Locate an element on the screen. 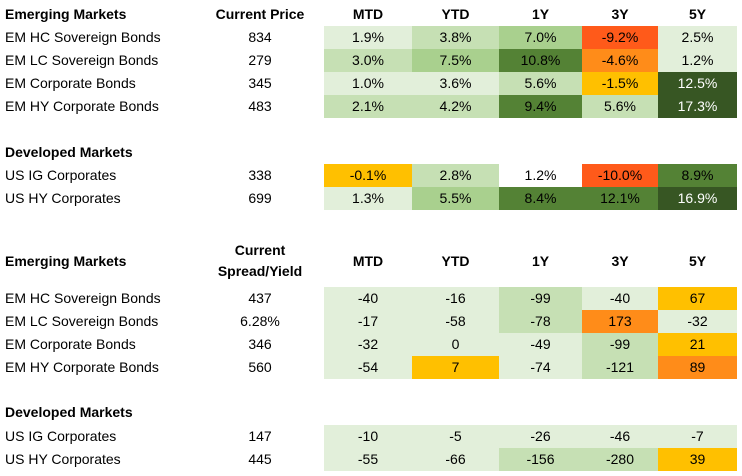 This screenshot has width=742, height=476. heatmap-cell: 16.9% is located at coordinates (697, 198).